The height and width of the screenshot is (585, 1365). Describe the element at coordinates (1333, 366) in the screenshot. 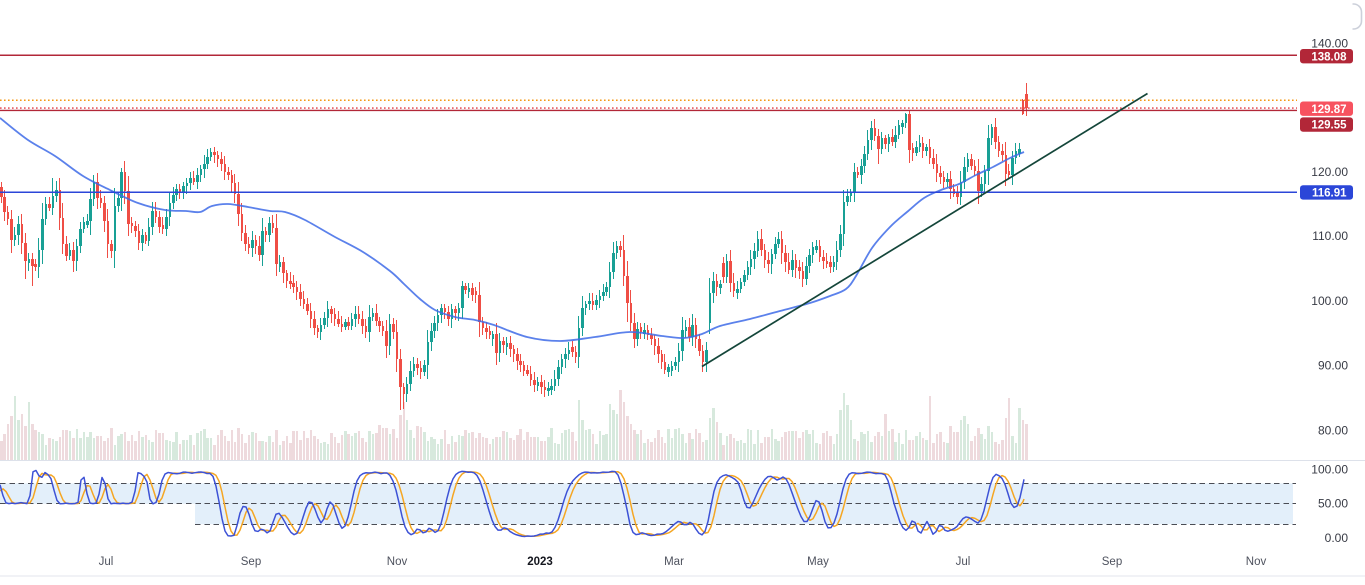

I see `svg-text: 90.00` at that location.